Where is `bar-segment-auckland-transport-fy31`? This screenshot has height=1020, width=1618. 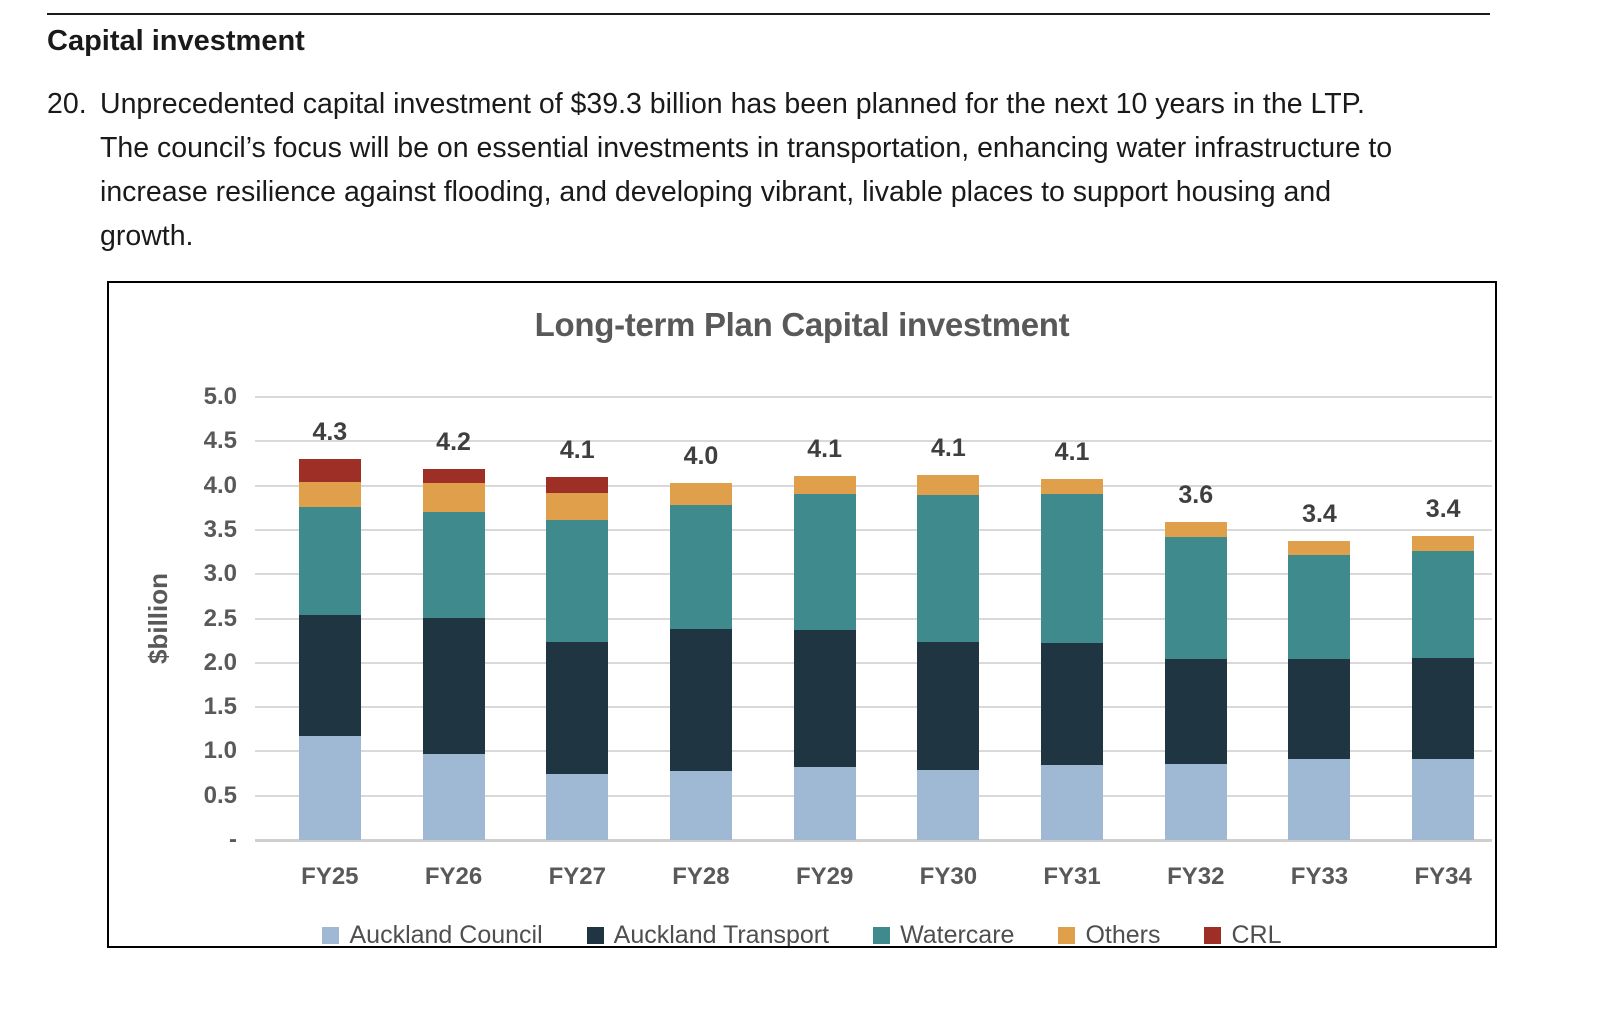
bar-segment-auckland-transport-fy31 is located at coordinates (1072, 704).